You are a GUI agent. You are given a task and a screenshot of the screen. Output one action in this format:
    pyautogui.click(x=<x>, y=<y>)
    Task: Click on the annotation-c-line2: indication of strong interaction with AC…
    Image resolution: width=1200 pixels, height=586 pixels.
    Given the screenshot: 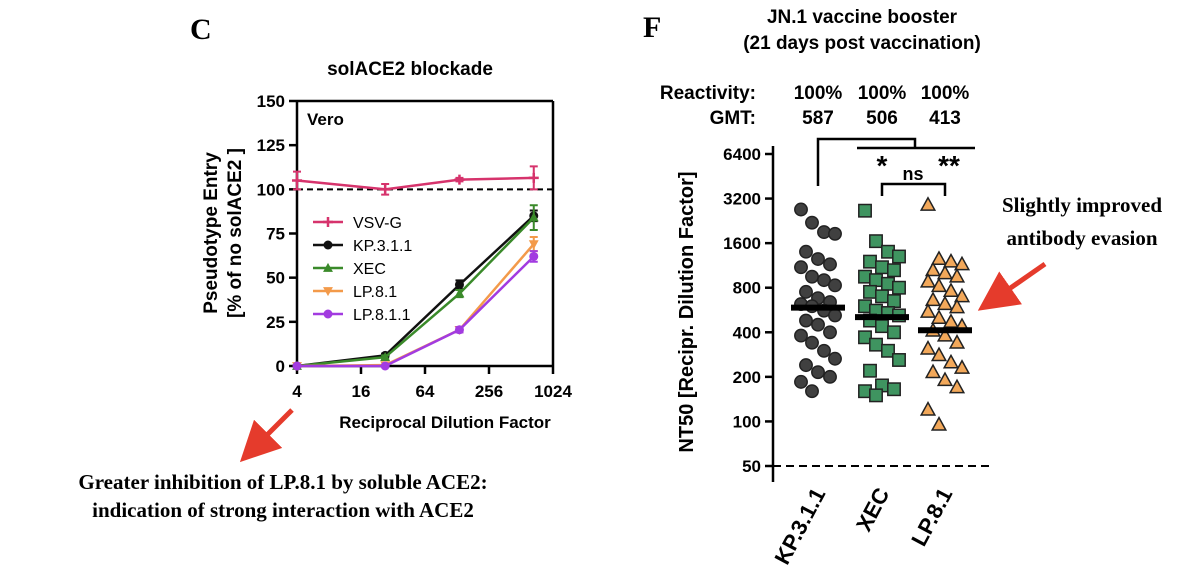 What is the action you would take?
    pyautogui.click(x=283, y=510)
    